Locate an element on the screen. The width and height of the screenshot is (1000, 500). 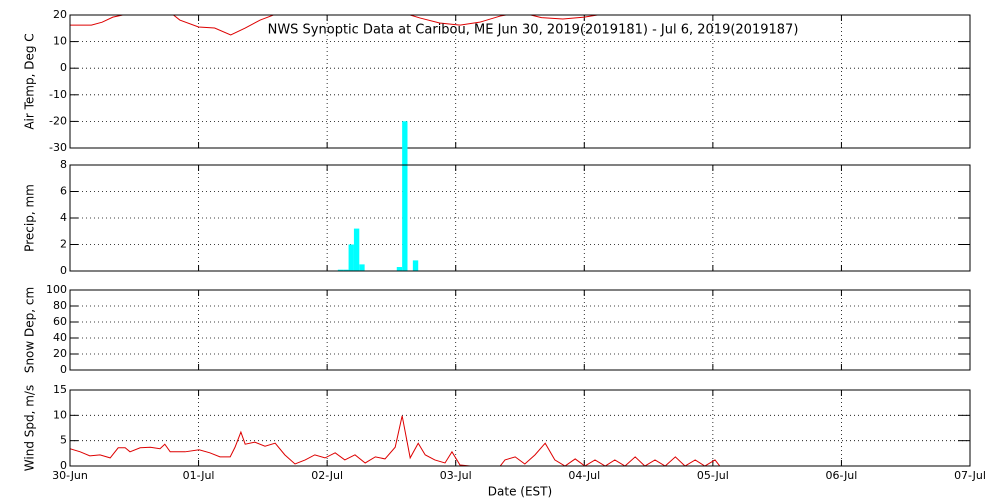
x-tick-label: 30-Jun is located at coordinates (70, 475).